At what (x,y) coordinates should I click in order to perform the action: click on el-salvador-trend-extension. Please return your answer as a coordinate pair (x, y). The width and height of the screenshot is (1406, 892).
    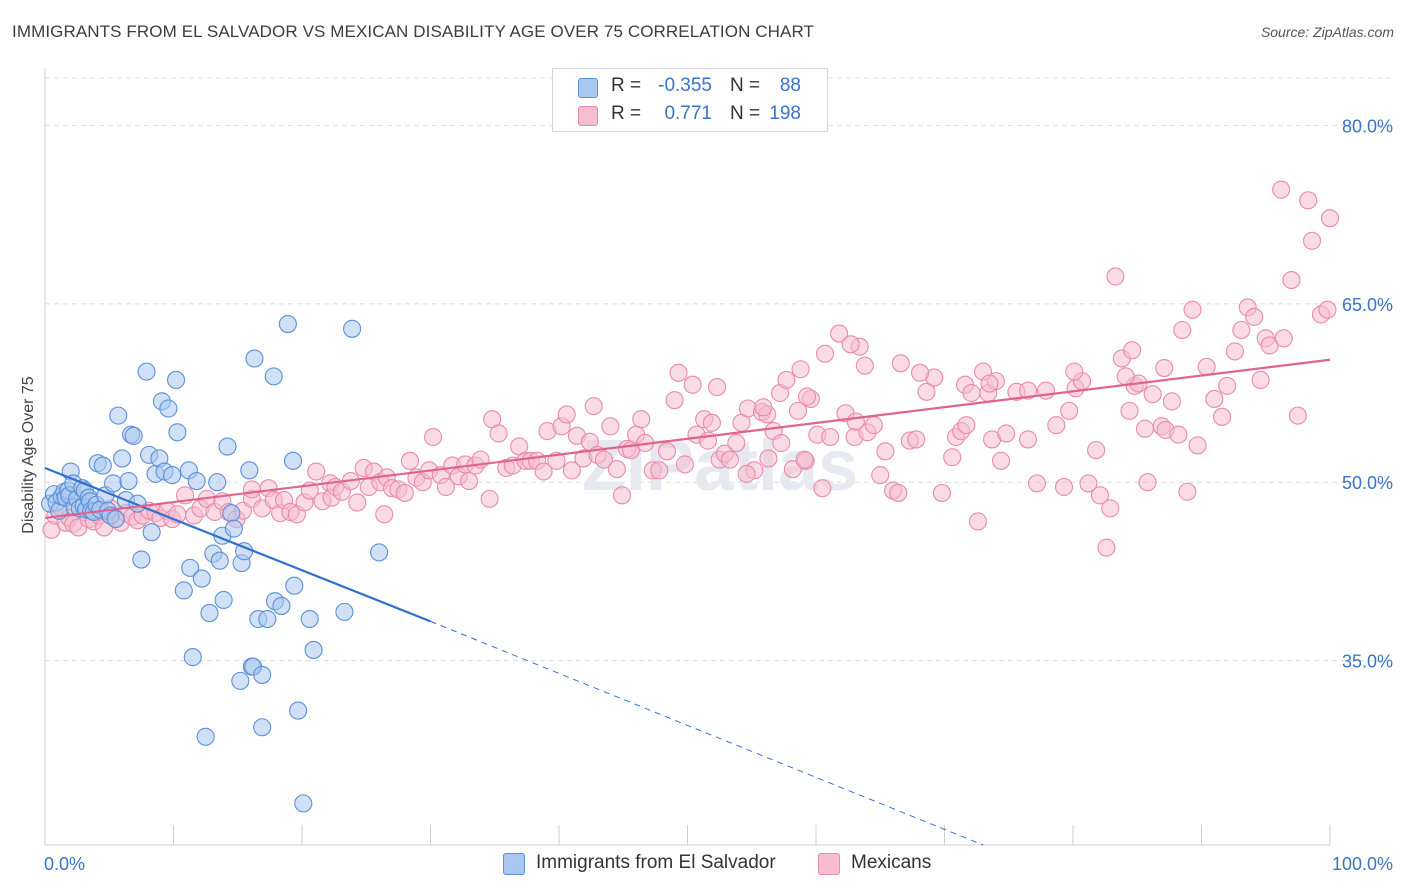
    Looking at the image, I should click on (707, 733).